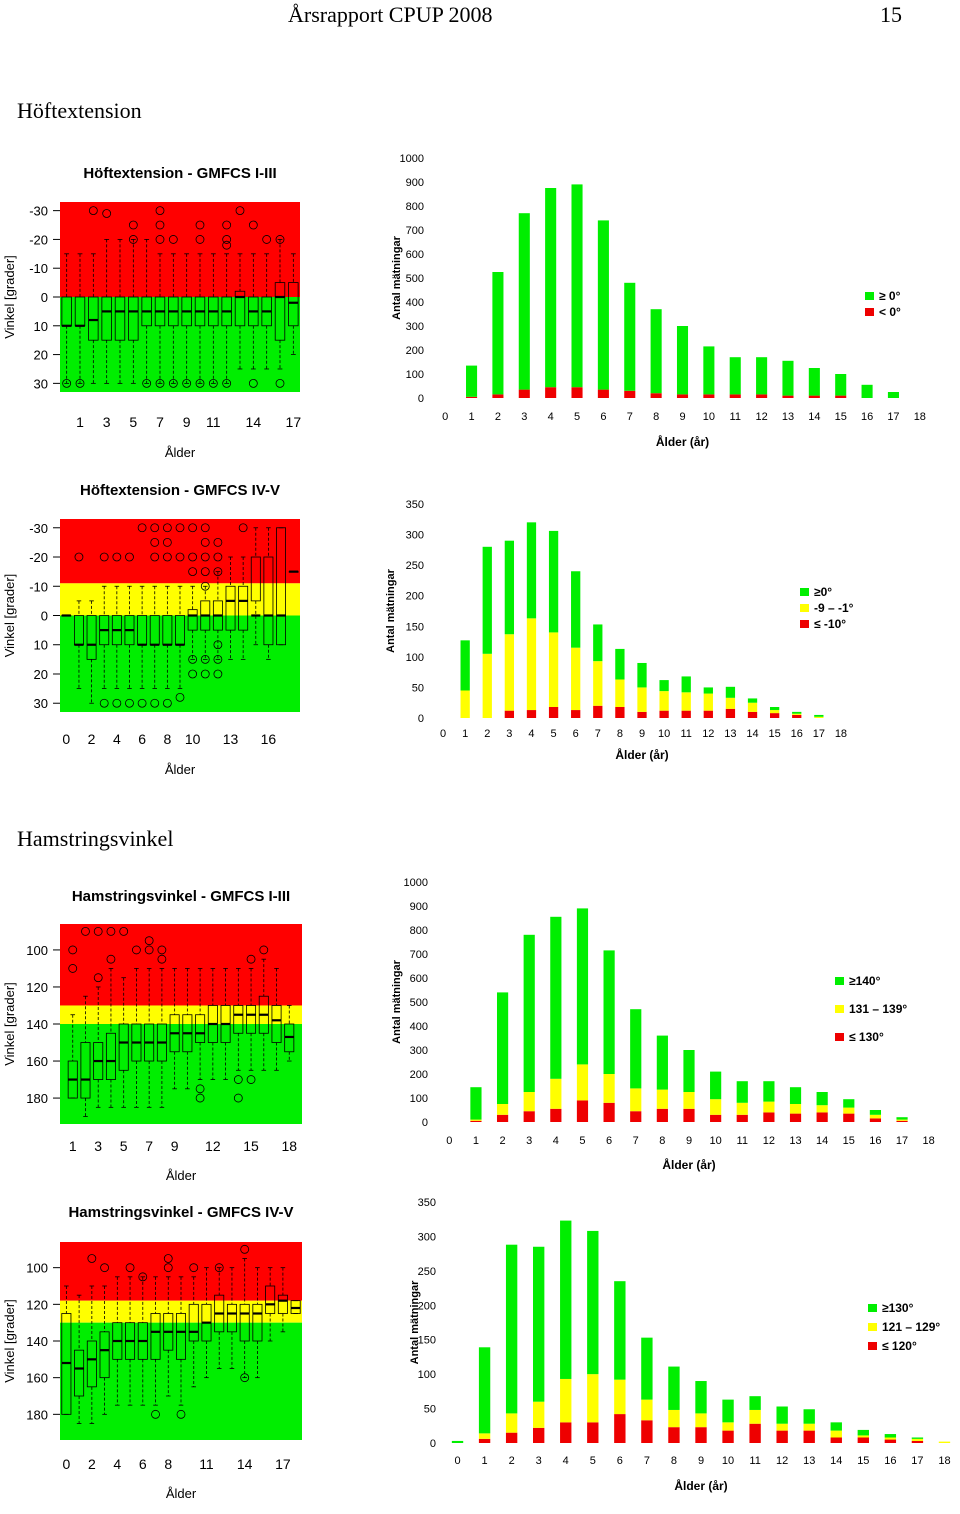 This screenshot has height=1514, width=960. I want to click on x-tick-label: 1, so click(471, 417).